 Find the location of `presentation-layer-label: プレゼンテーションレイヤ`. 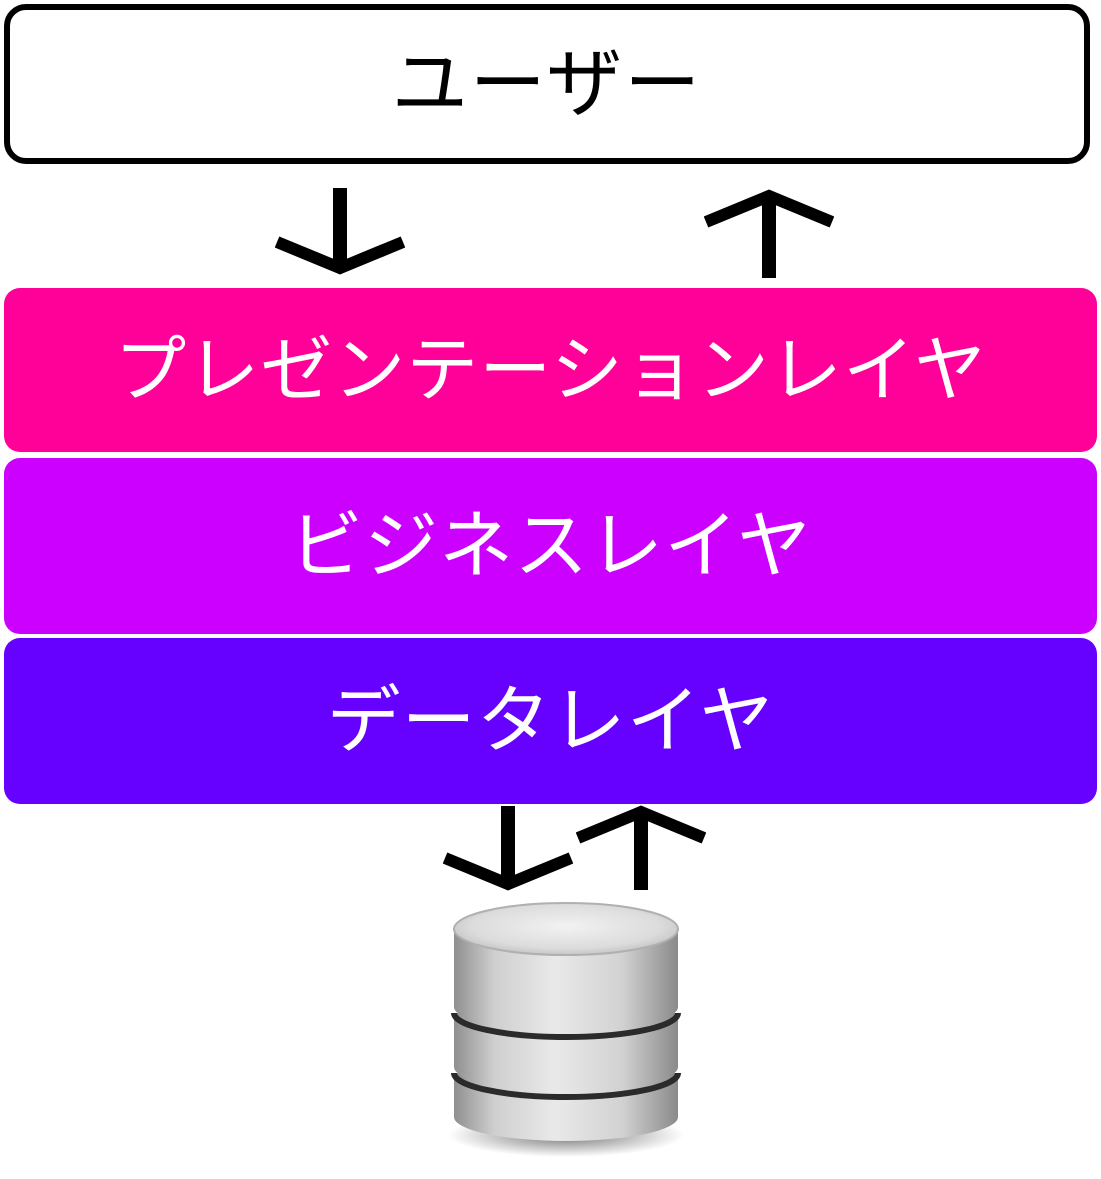

presentation-layer-label: プレゼンテーションレイヤ is located at coordinates (550, 370).